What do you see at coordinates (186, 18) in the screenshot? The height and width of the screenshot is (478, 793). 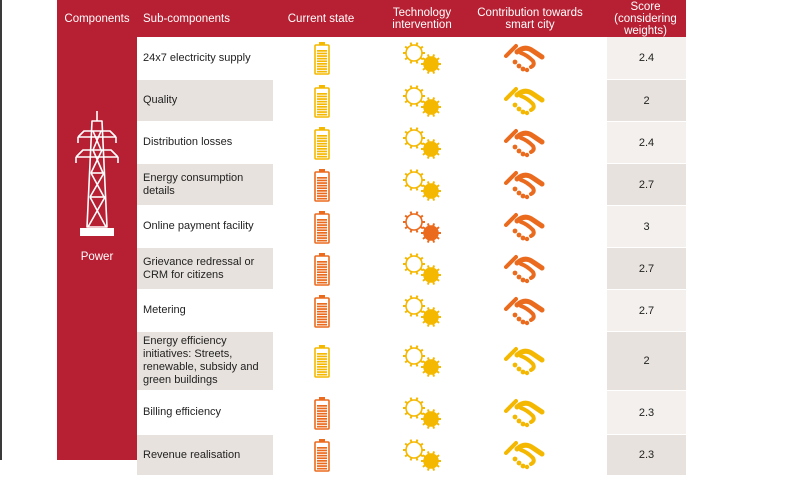 I see `header-subcomponents: Sub-components` at bounding box center [186, 18].